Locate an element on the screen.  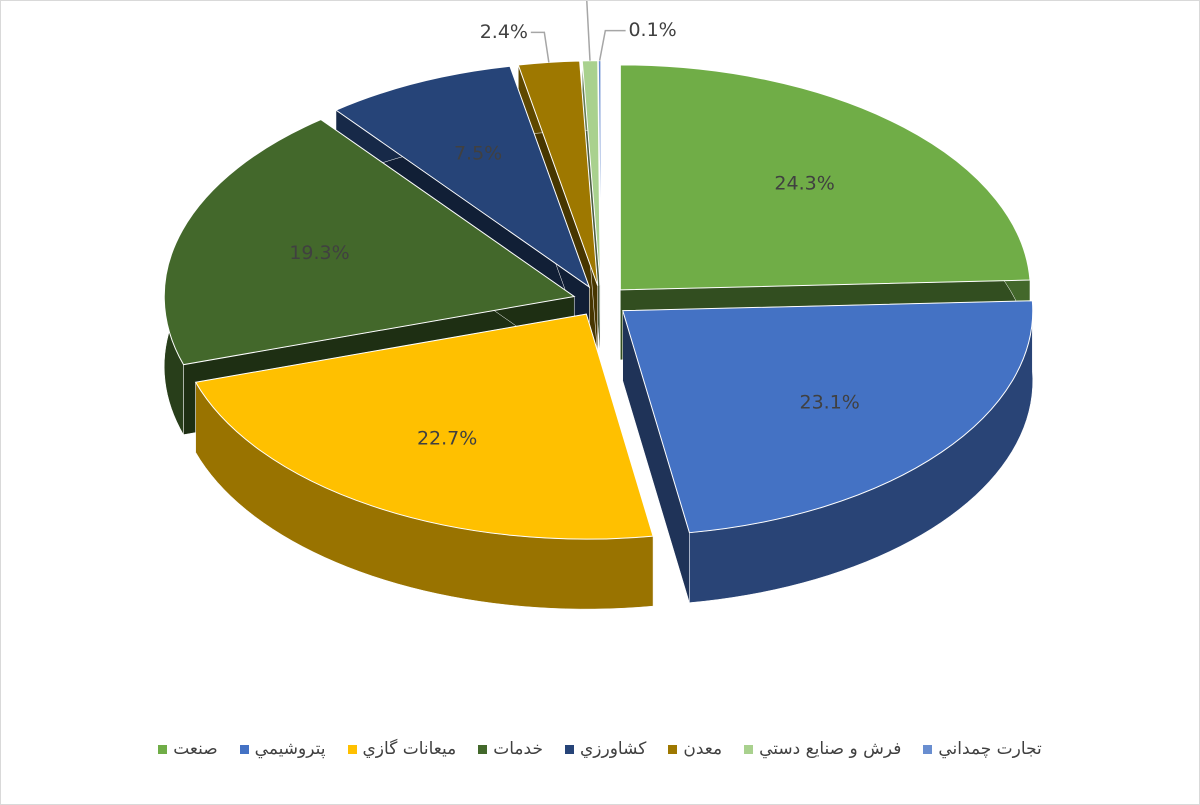
legend-item: كشاورزي is located at coordinates (605, 749).